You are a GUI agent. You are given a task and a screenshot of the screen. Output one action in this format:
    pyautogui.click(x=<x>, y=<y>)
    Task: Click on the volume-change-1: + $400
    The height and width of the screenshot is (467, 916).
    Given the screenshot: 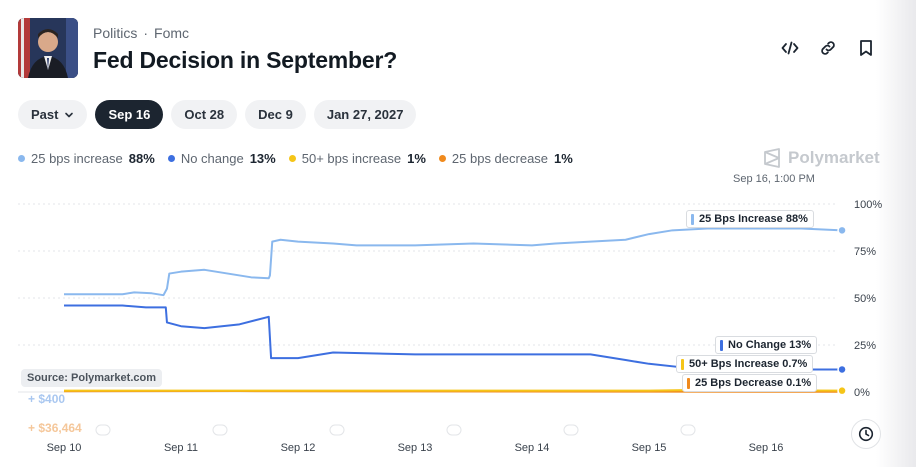 What is the action you would take?
    pyautogui.click(x=47, y=399)
    